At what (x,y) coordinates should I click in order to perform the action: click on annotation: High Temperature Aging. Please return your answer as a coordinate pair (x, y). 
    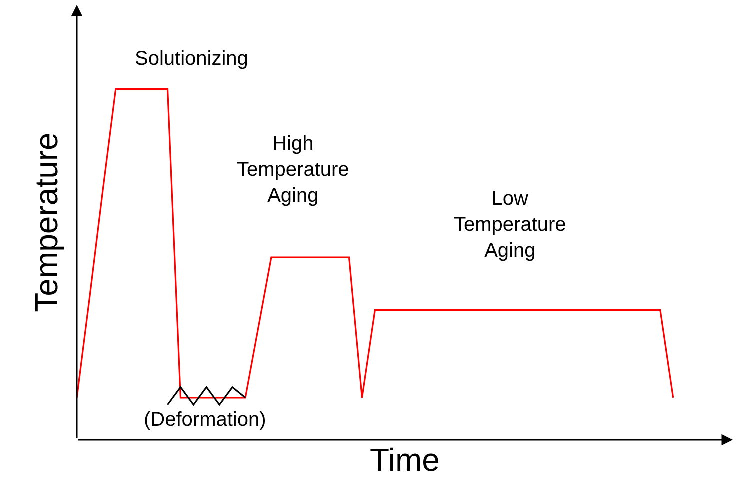
    Looking at the image, I should click on (293, 170).